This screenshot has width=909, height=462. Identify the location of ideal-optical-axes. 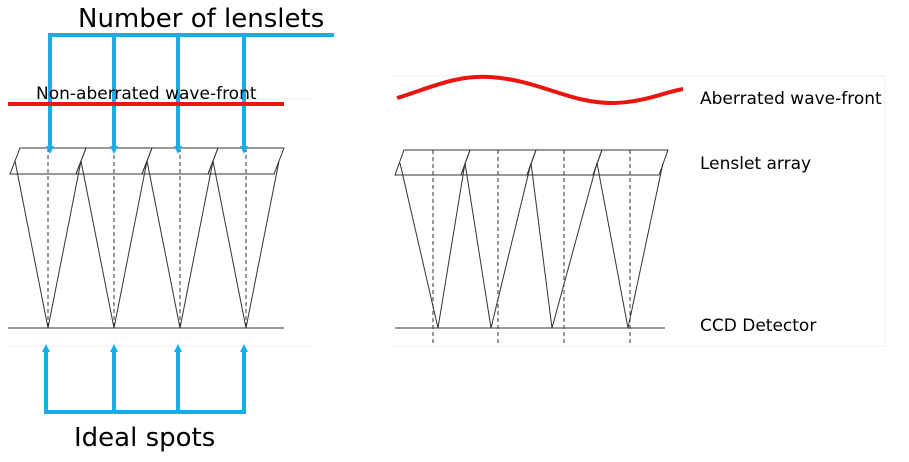
(147, 238).